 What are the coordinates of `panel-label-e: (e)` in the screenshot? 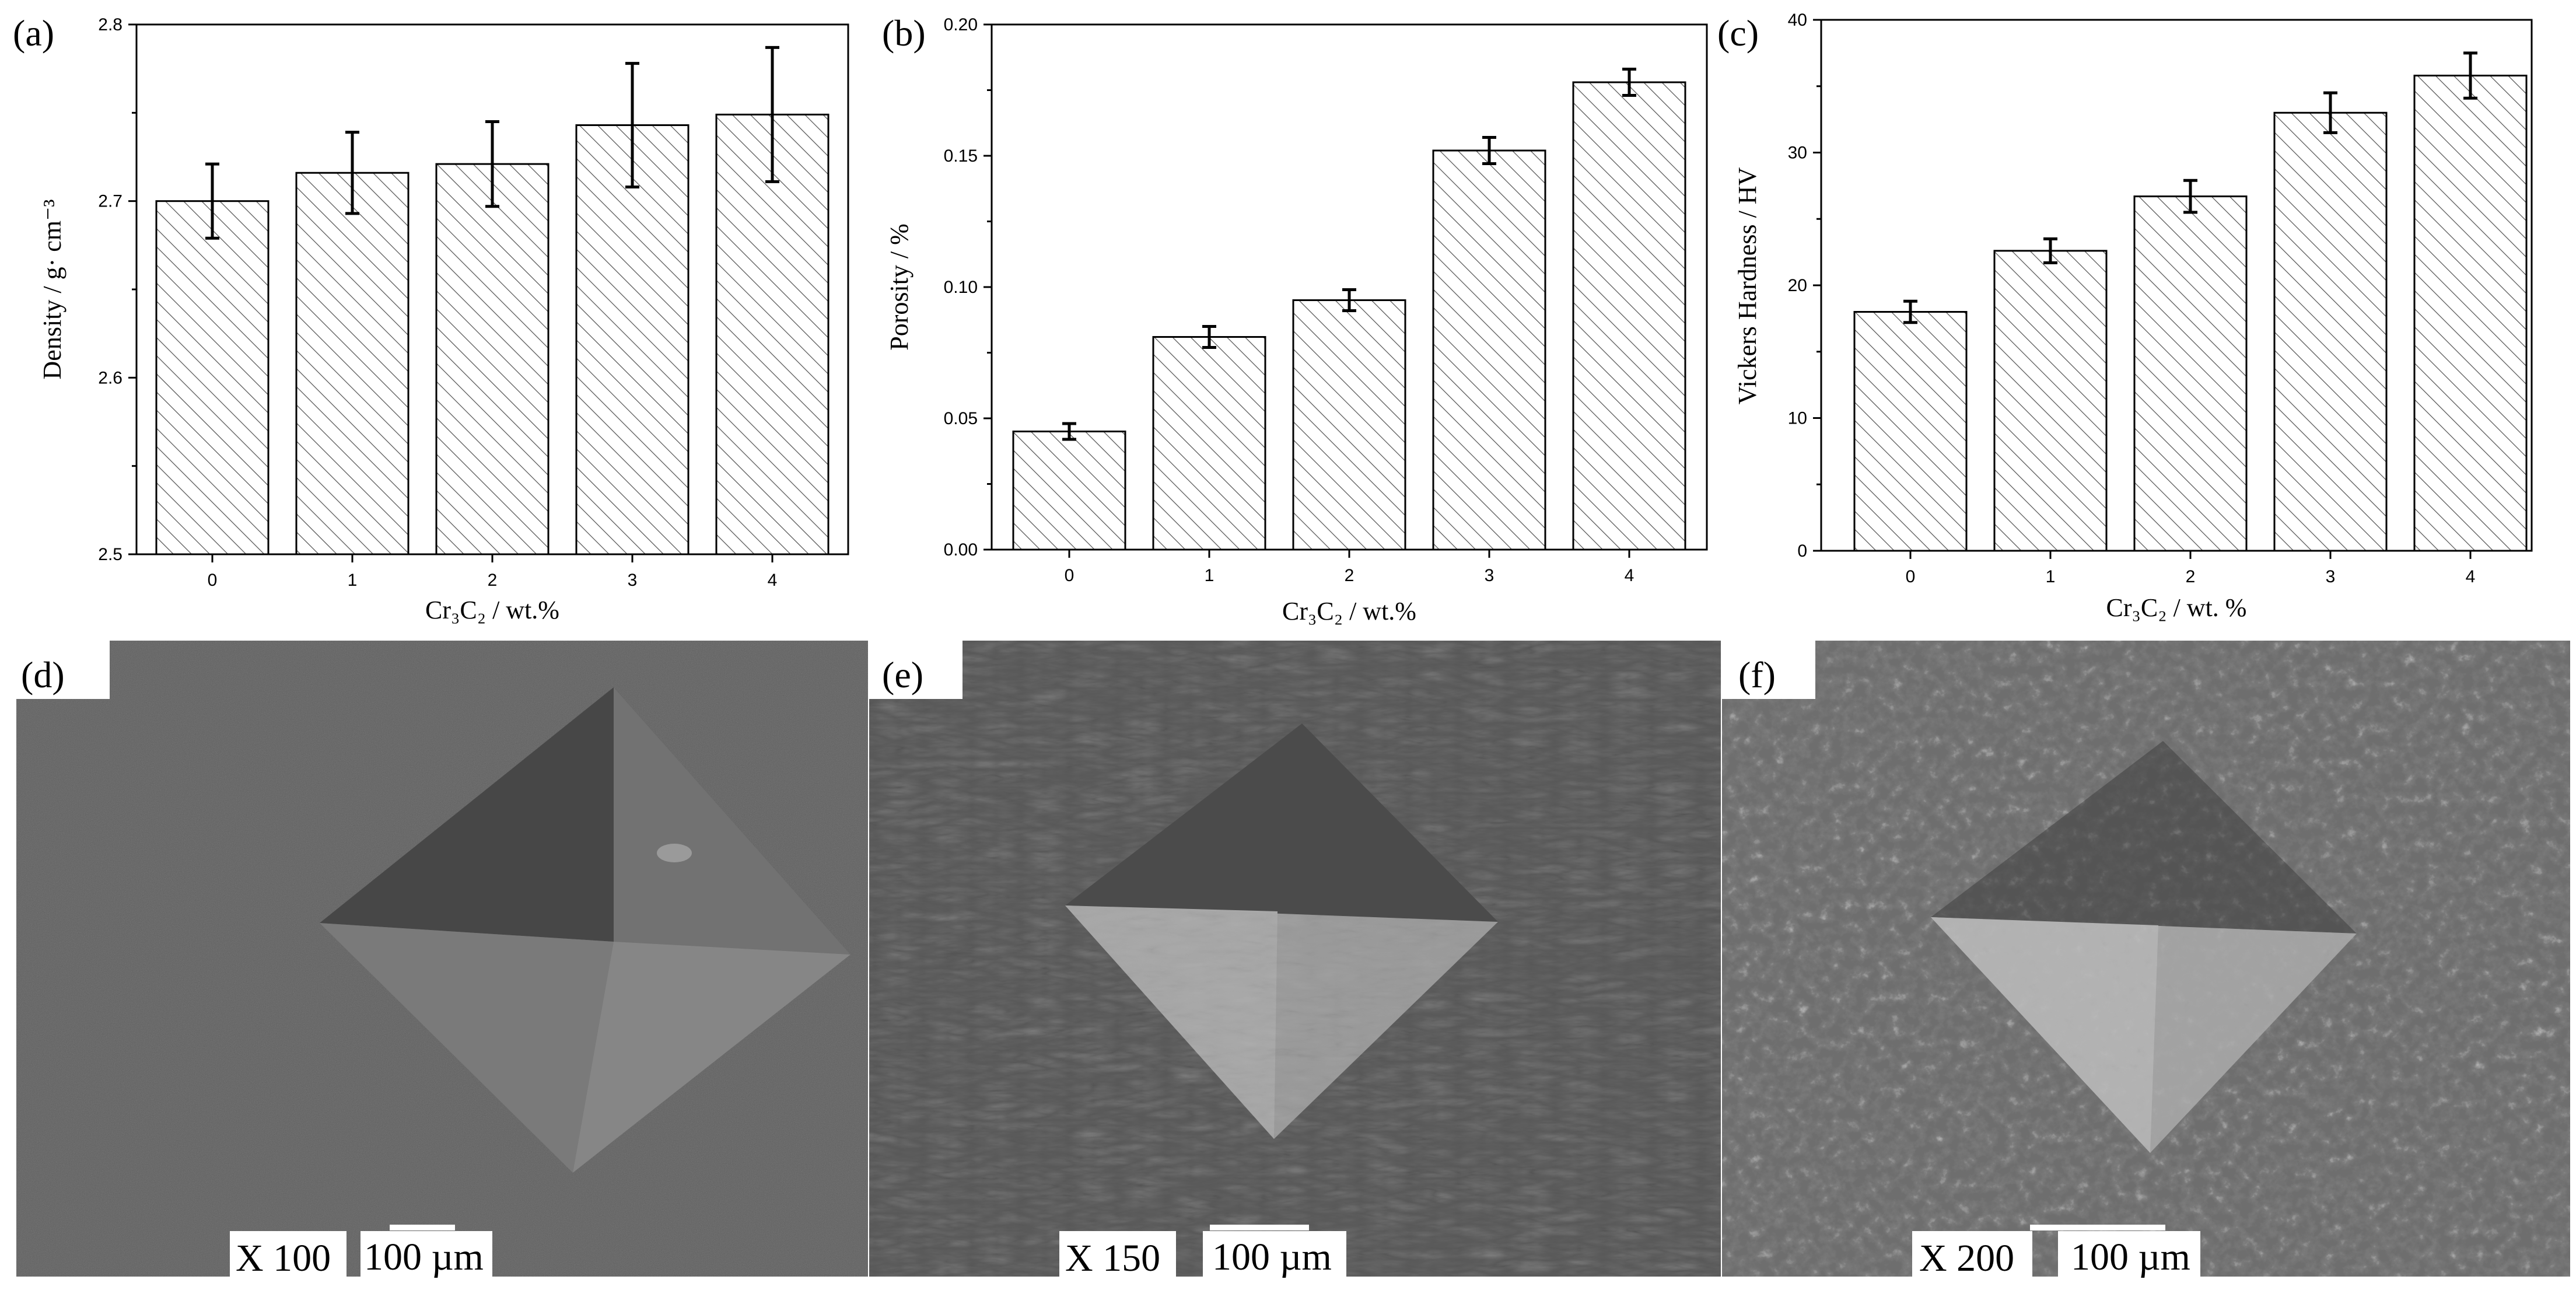 It's located at (902, 674).